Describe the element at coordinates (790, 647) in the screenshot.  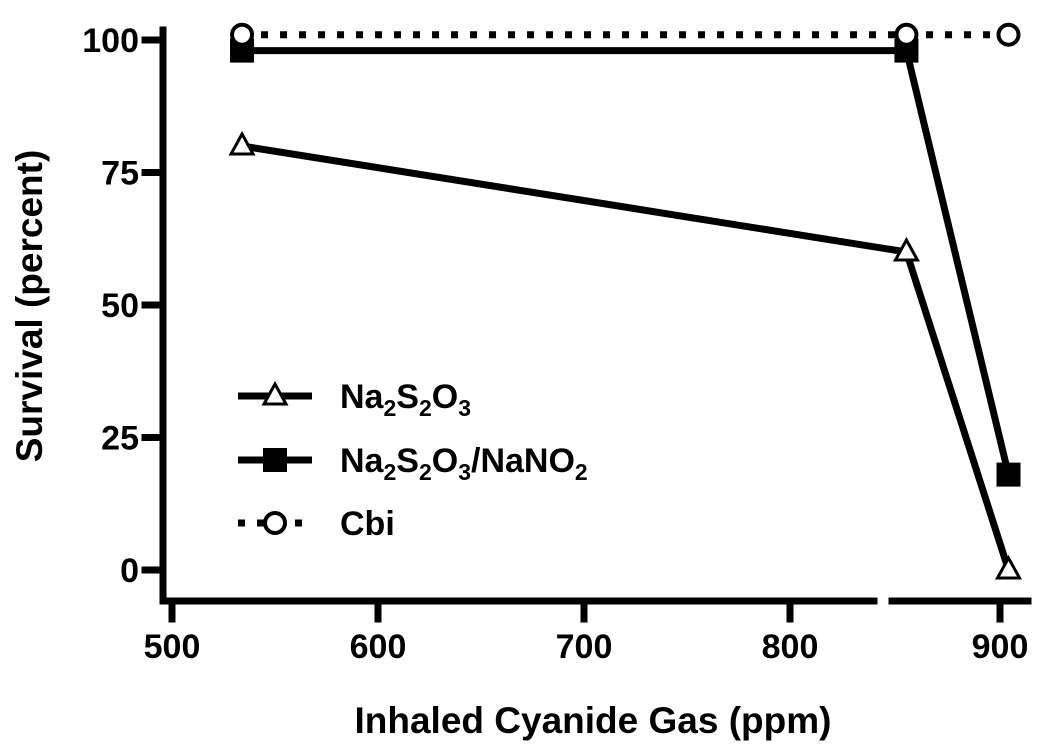
I see `x-tick-label: 800` at that location.